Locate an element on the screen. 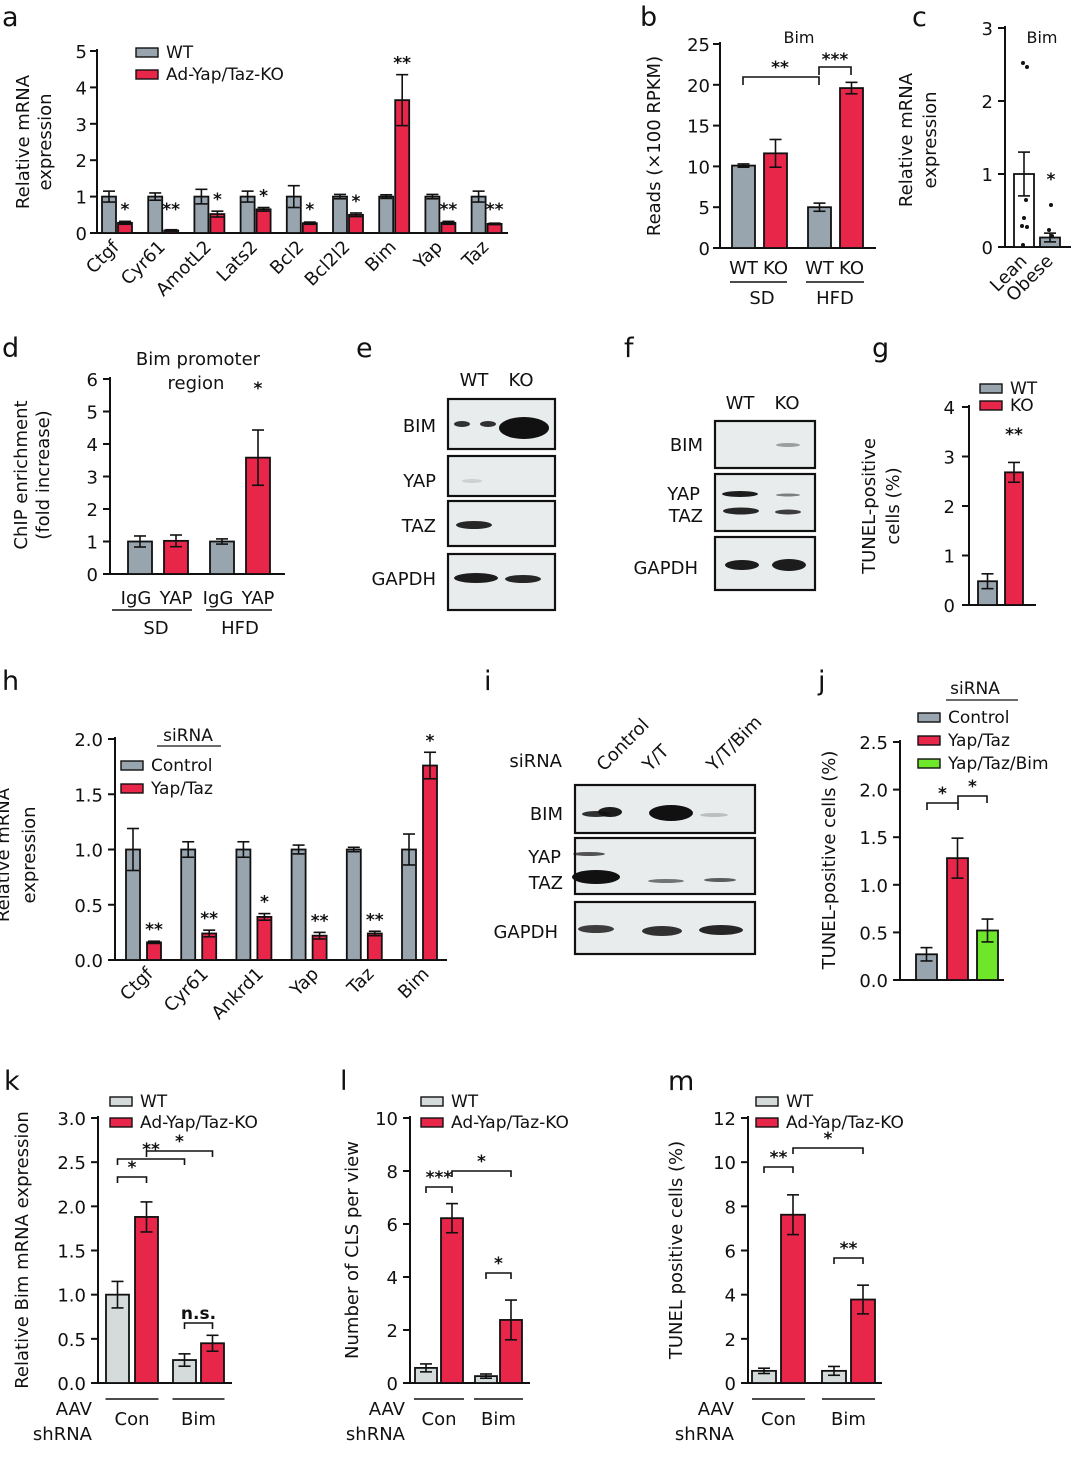 Image resolution: width=1080 pixels, height=1465 pixels. y-axis-label: TUNEL positive cells (%) is located at coordinates (676, 1250).